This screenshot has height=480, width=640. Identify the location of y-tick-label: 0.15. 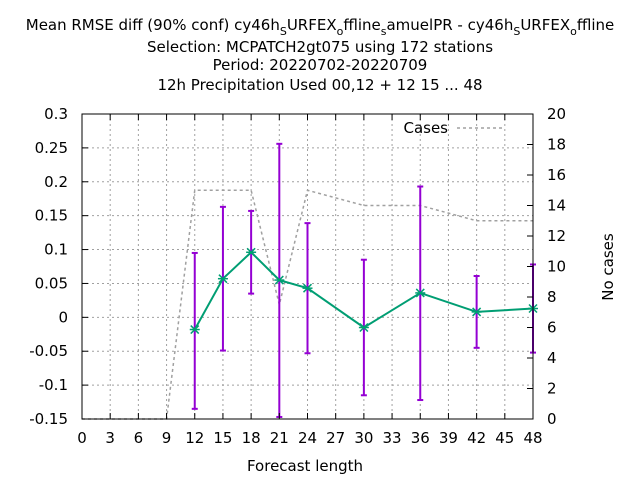
(51, 216).